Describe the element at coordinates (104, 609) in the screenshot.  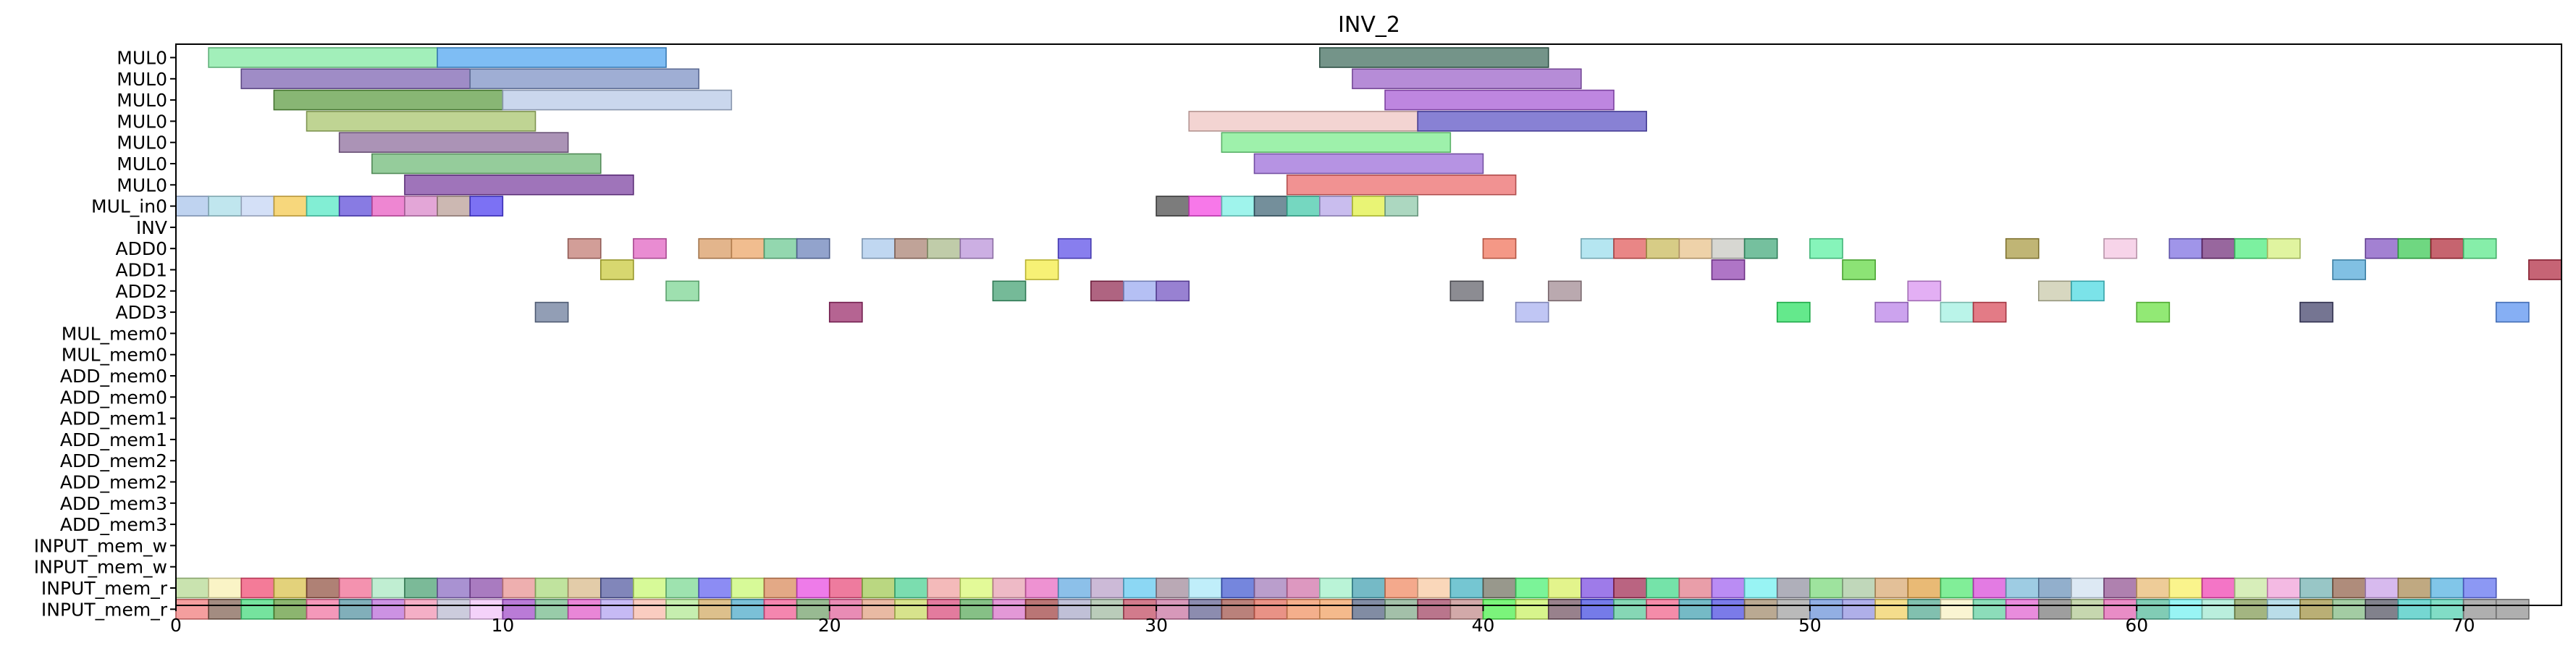
I see `row-label: INPUT_mem_r` at that location.